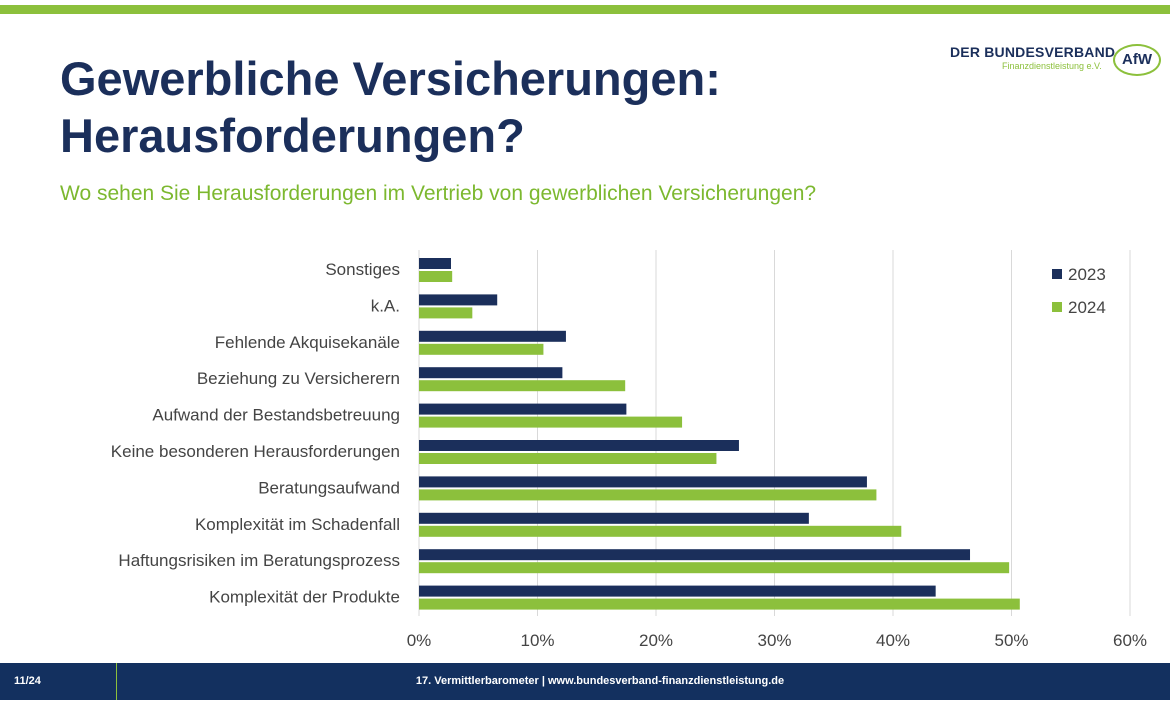 The height and width of the screenshot is (702, 1170). Describe the element at coordinates (27, 681) in the screenshot. I see `page-number: 11/24` at that location.